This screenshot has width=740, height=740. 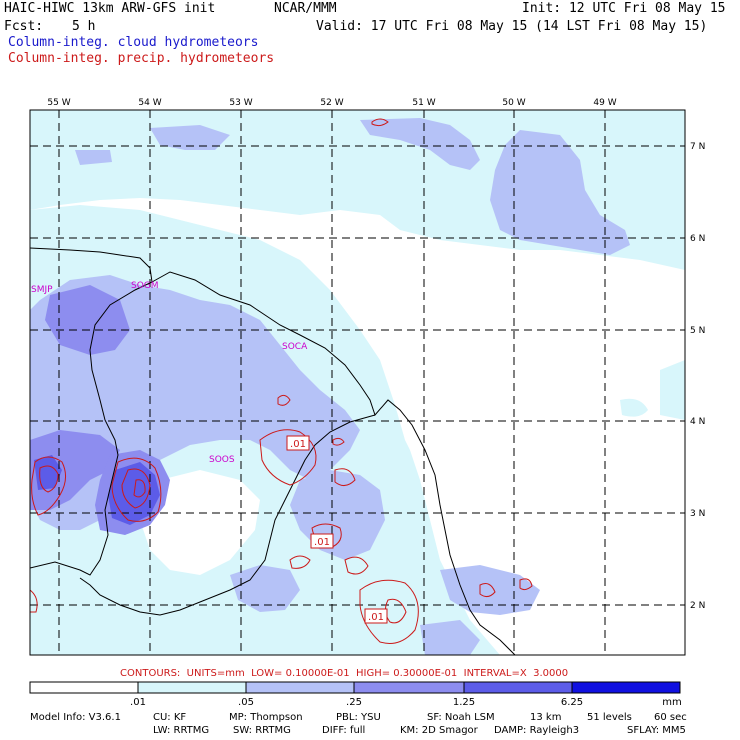 I want to click on fcst-value: 5 h, so click(x=84, y=26).